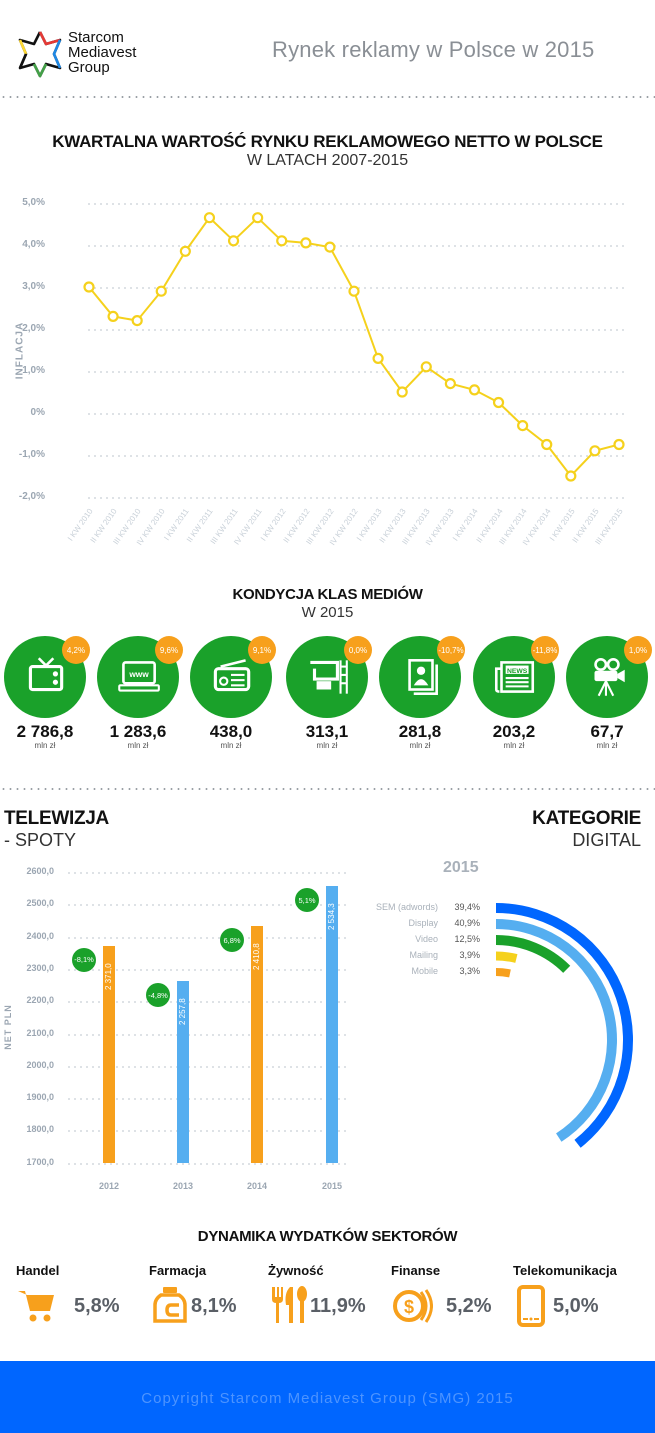  Describe the element at coordinates (327, 97) in the screenshot. I see `divider` at that location.